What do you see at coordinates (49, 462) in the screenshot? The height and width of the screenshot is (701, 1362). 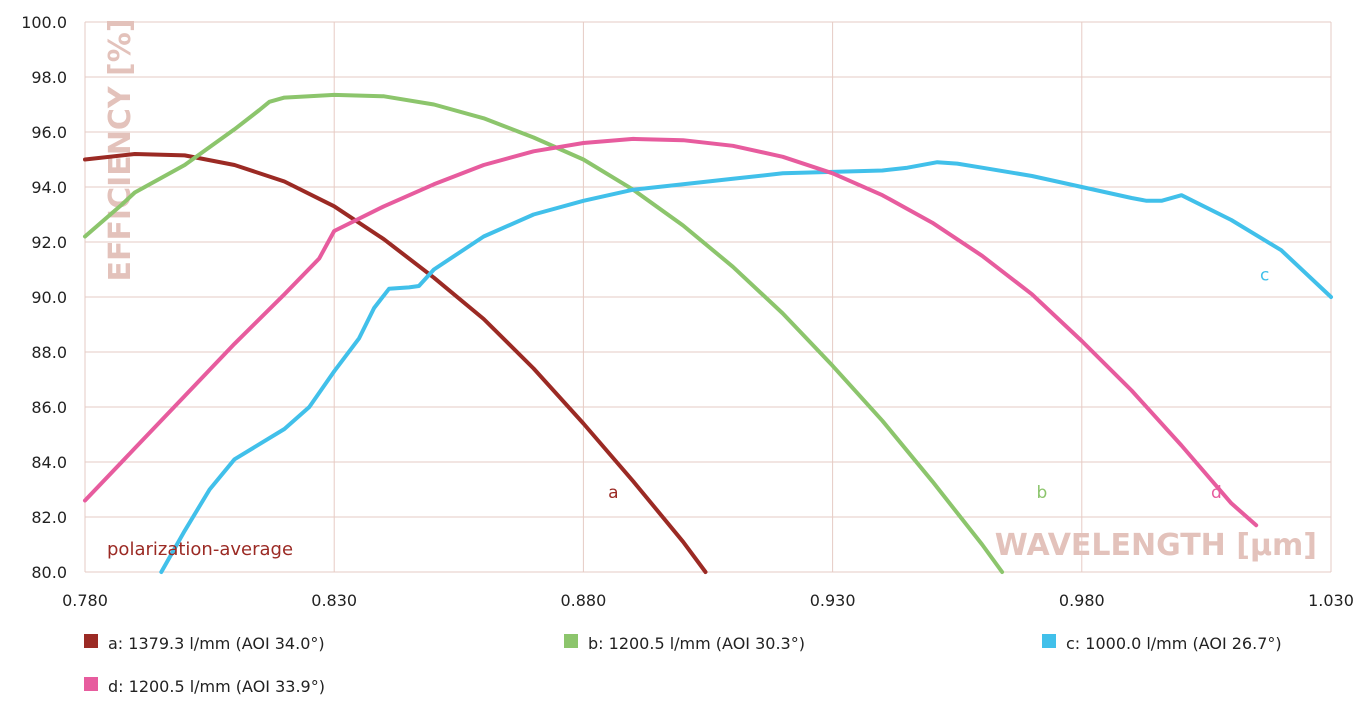 I see `y-tick-label: 84.0` at bounding box center [49, 462].